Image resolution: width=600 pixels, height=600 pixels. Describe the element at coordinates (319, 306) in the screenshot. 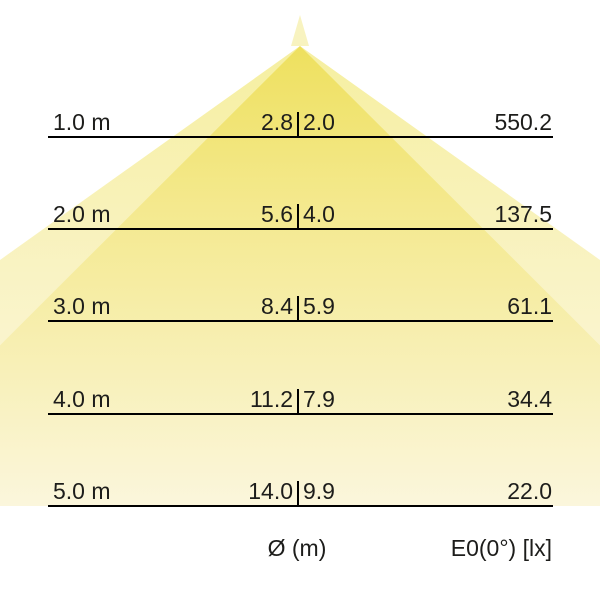

I see `diameter-narrow-value: 5.9` at that location.